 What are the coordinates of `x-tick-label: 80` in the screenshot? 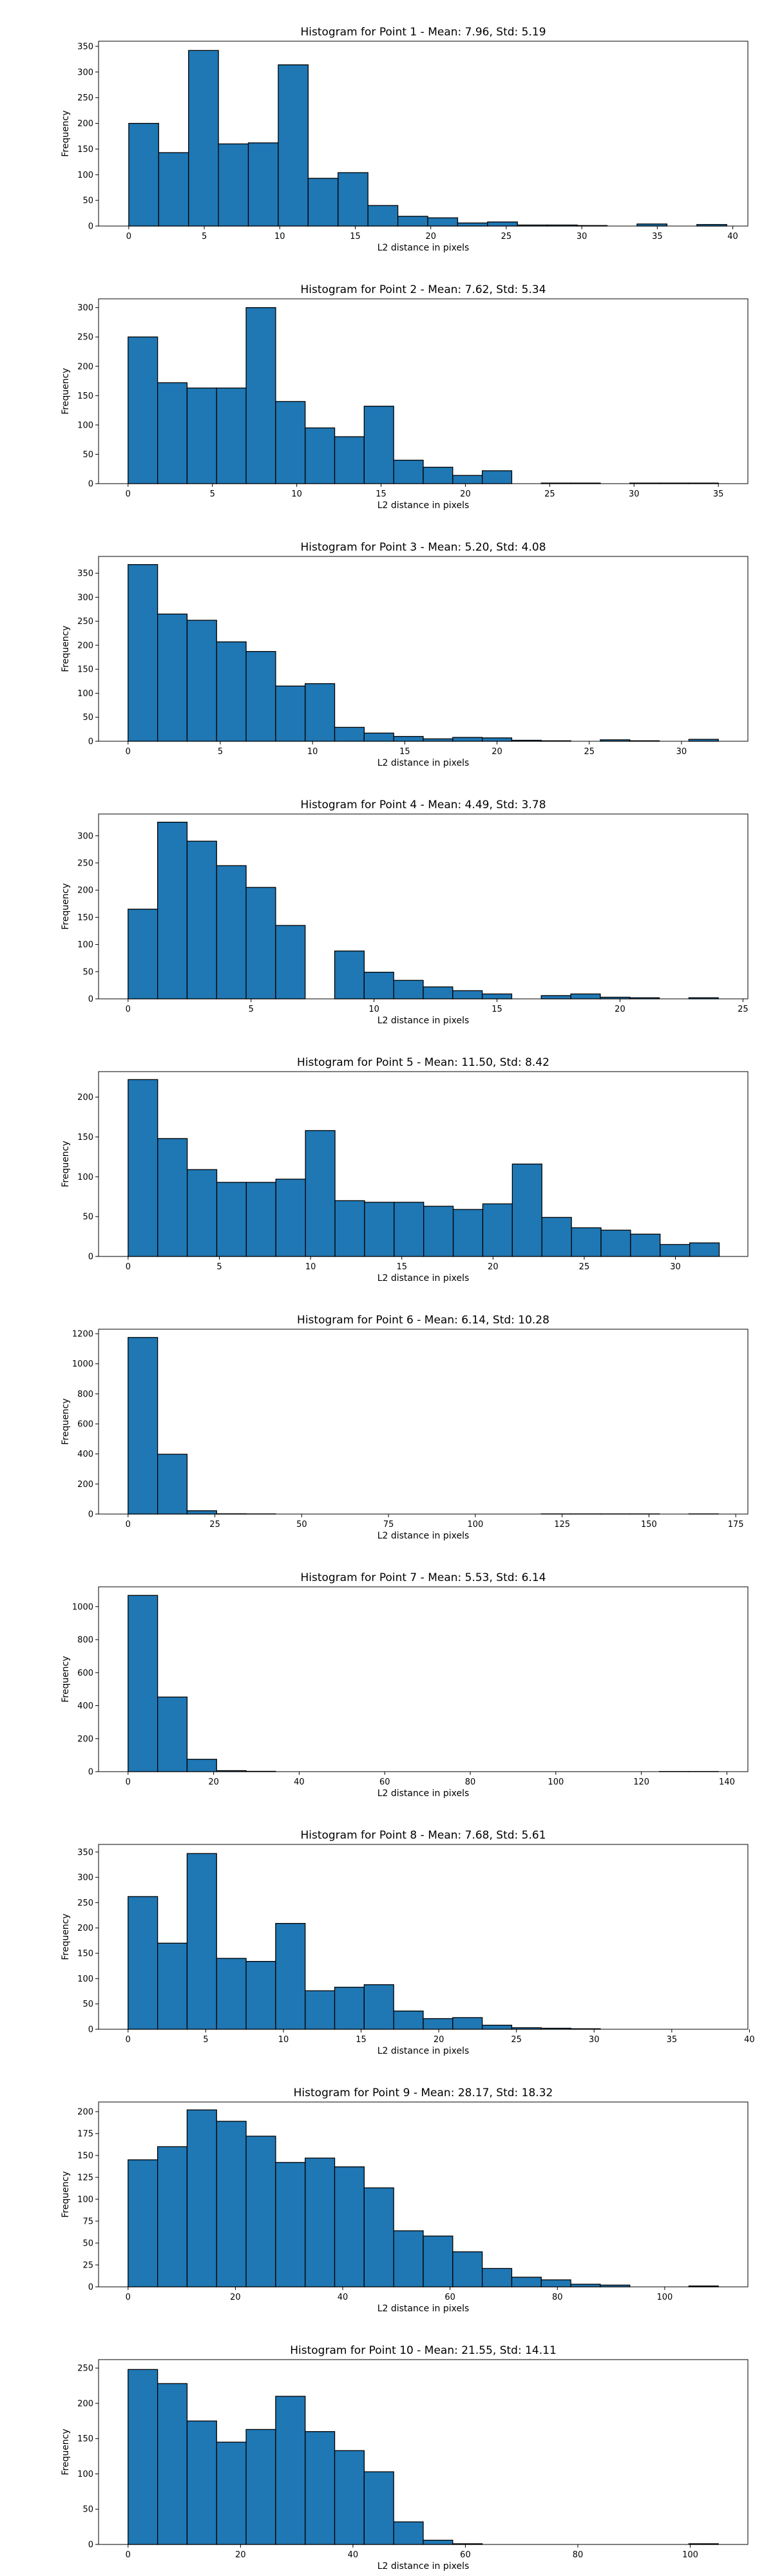 It's located at (470, 1782).